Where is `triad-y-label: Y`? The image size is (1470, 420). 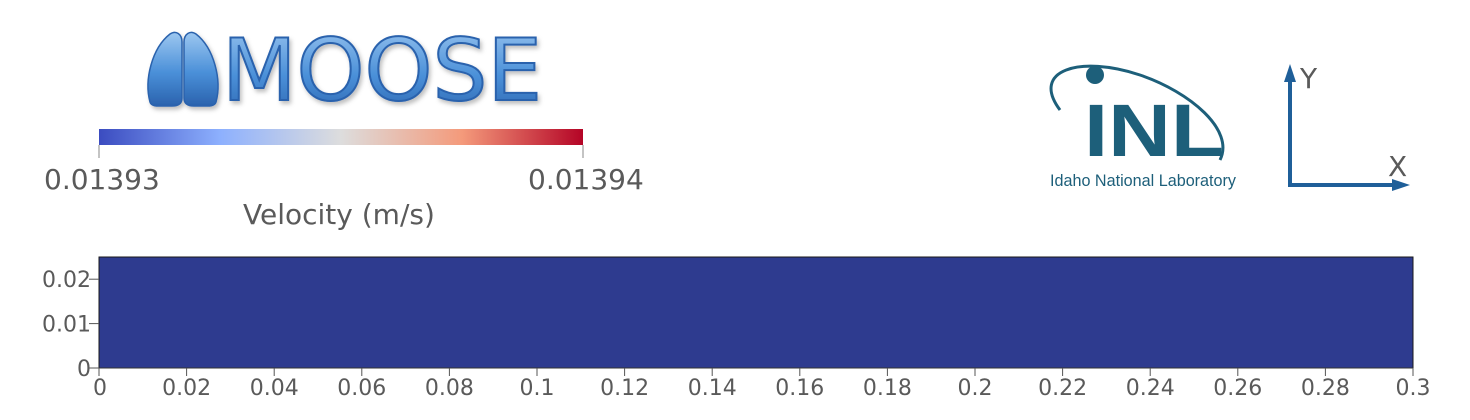
triad-y-label: Y is located at coordinates (1308, 78).